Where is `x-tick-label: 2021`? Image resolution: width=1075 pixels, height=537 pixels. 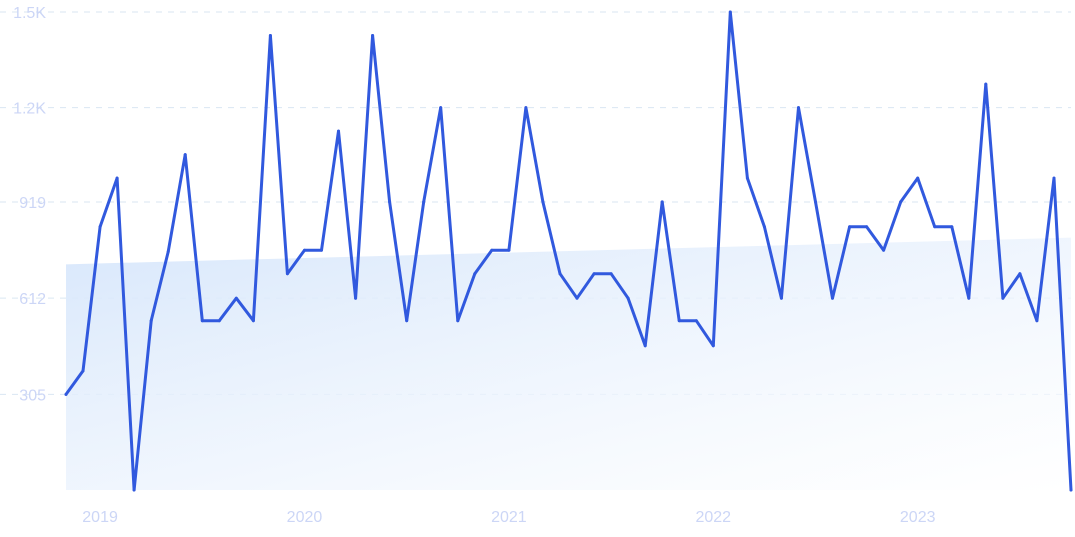 x-tick-label: 2021 is located at coordinates (509, 517).